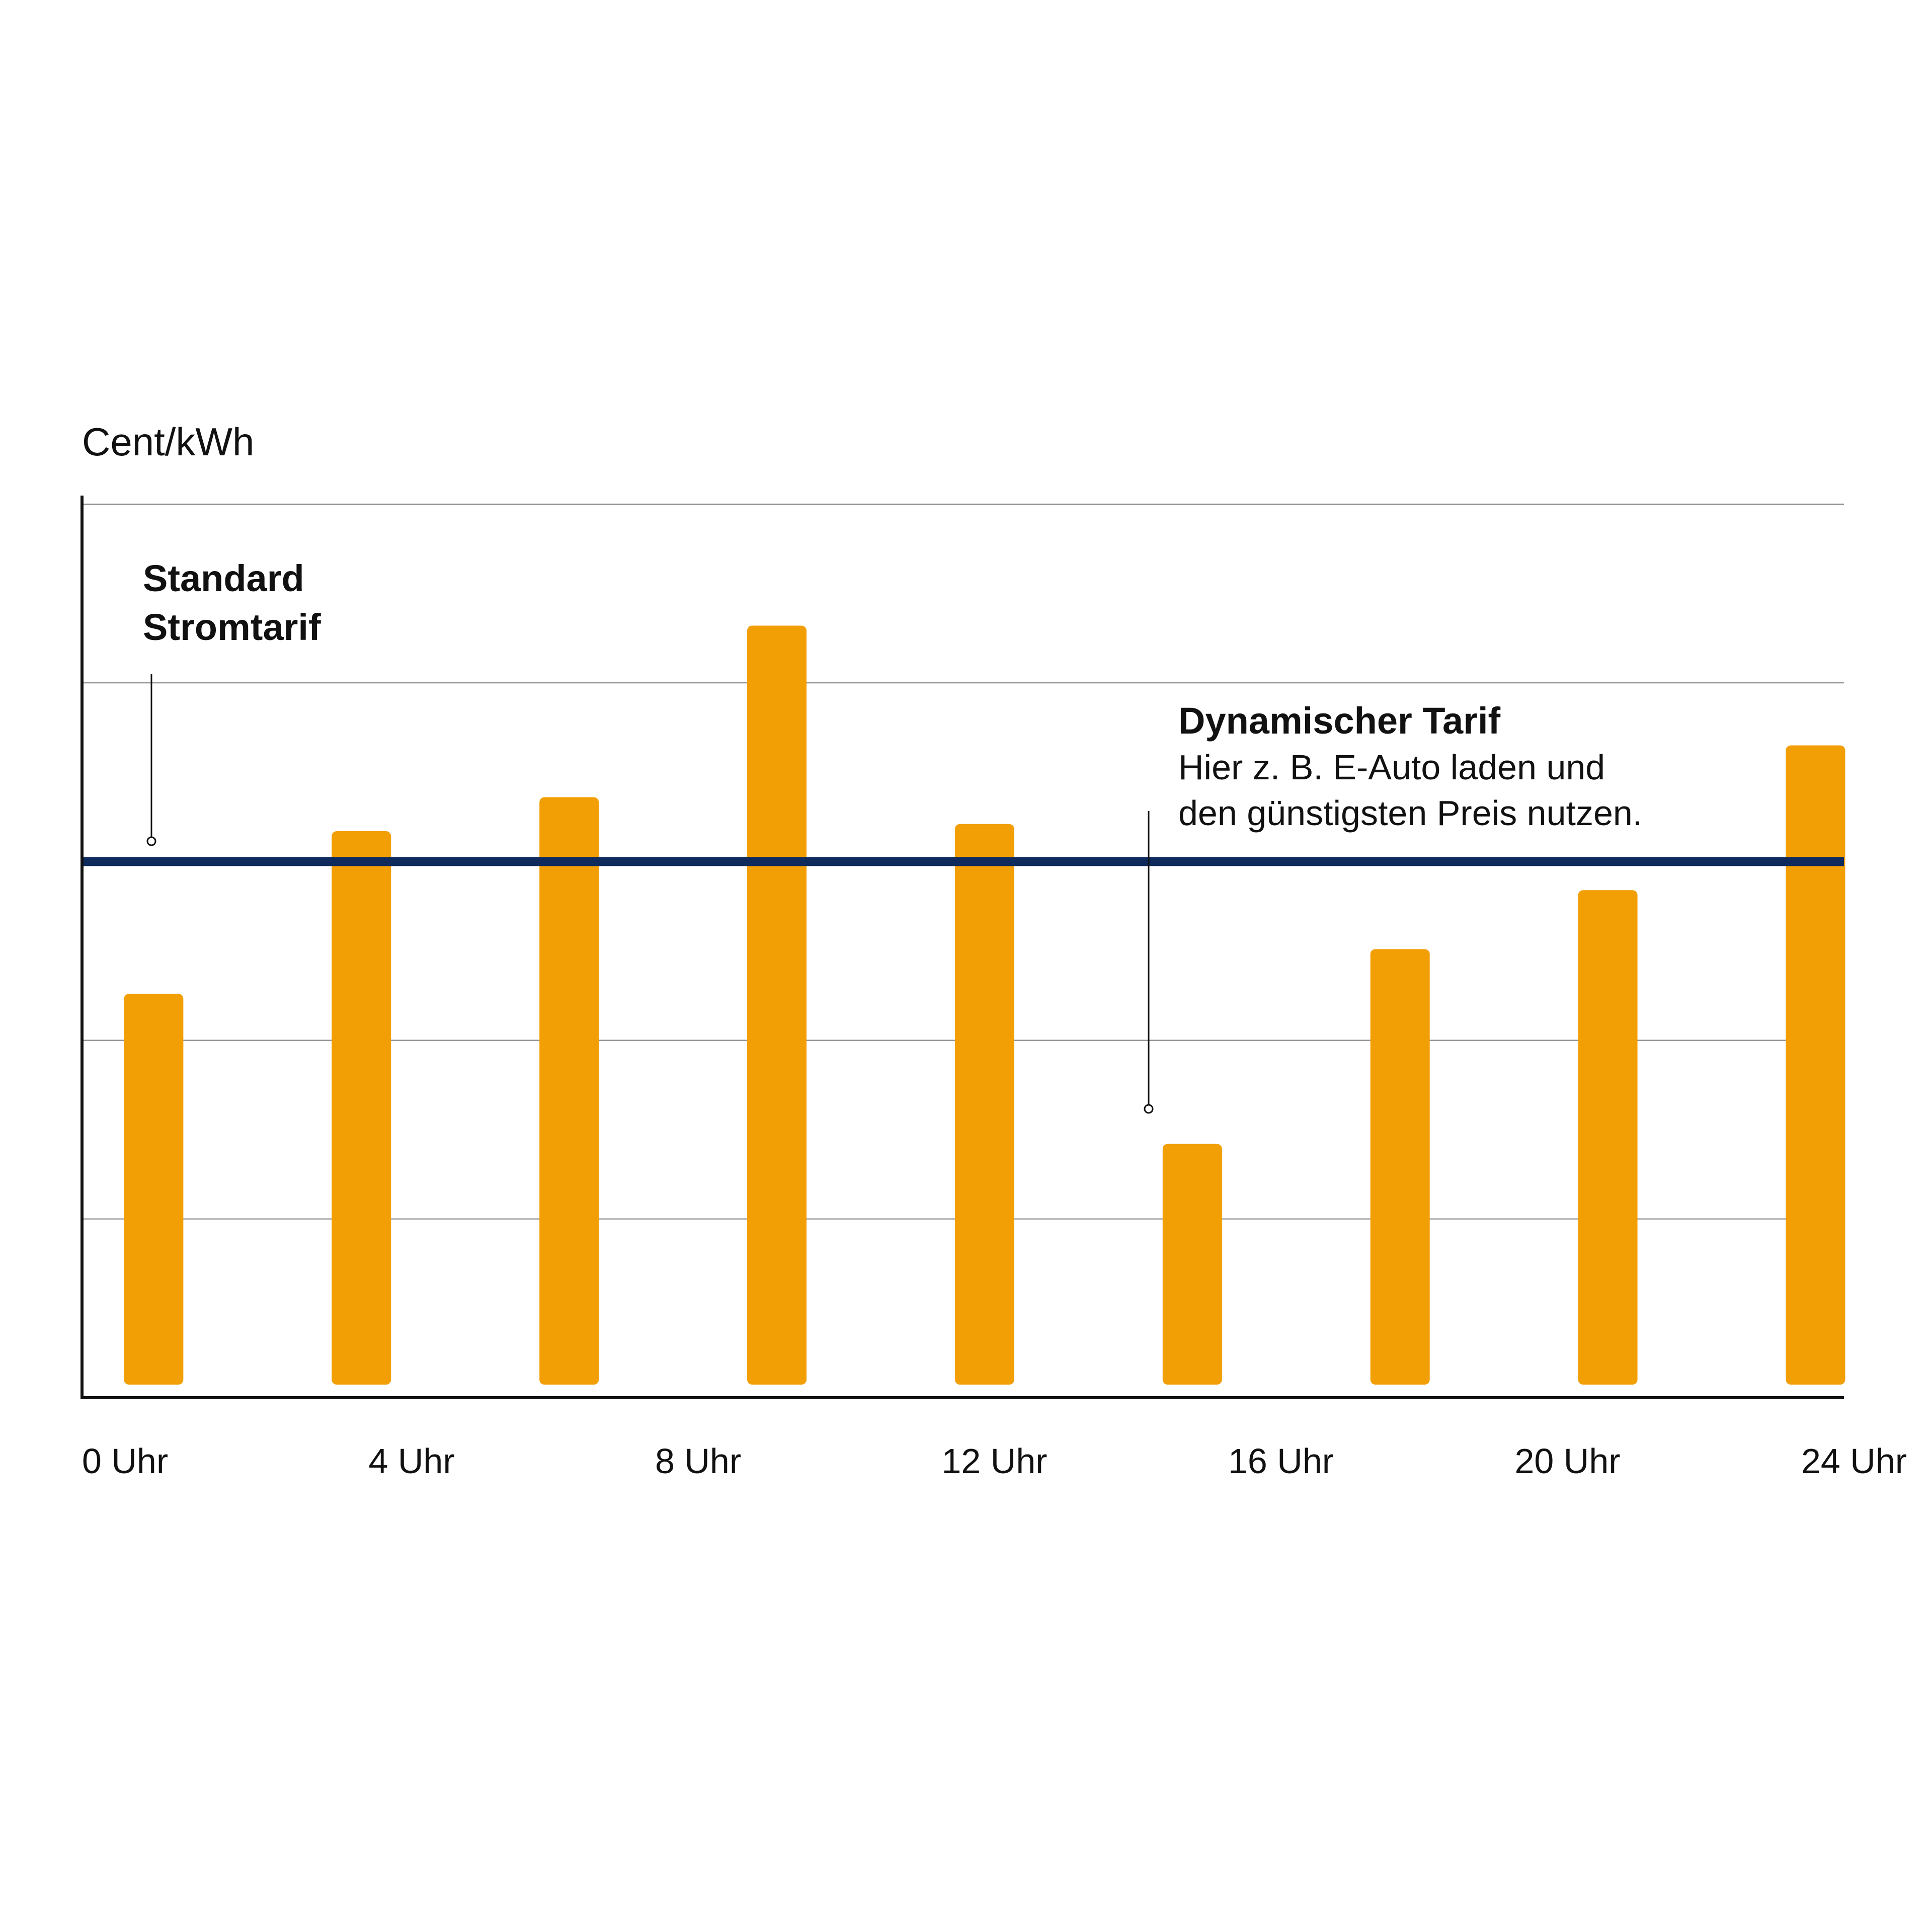  I want to click on x-tick-label: 12 Uhr, so click(995, 1461).